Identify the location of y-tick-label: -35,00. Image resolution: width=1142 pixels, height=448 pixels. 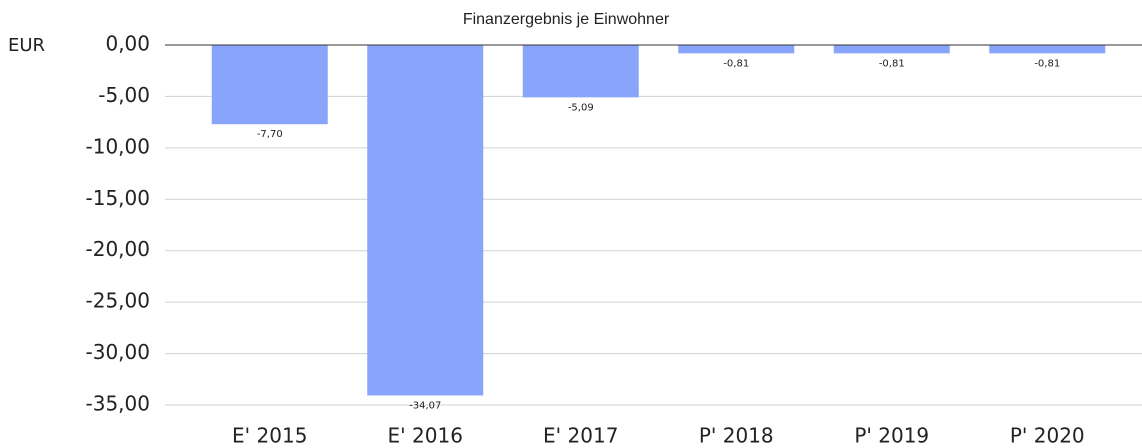
(118, 404).